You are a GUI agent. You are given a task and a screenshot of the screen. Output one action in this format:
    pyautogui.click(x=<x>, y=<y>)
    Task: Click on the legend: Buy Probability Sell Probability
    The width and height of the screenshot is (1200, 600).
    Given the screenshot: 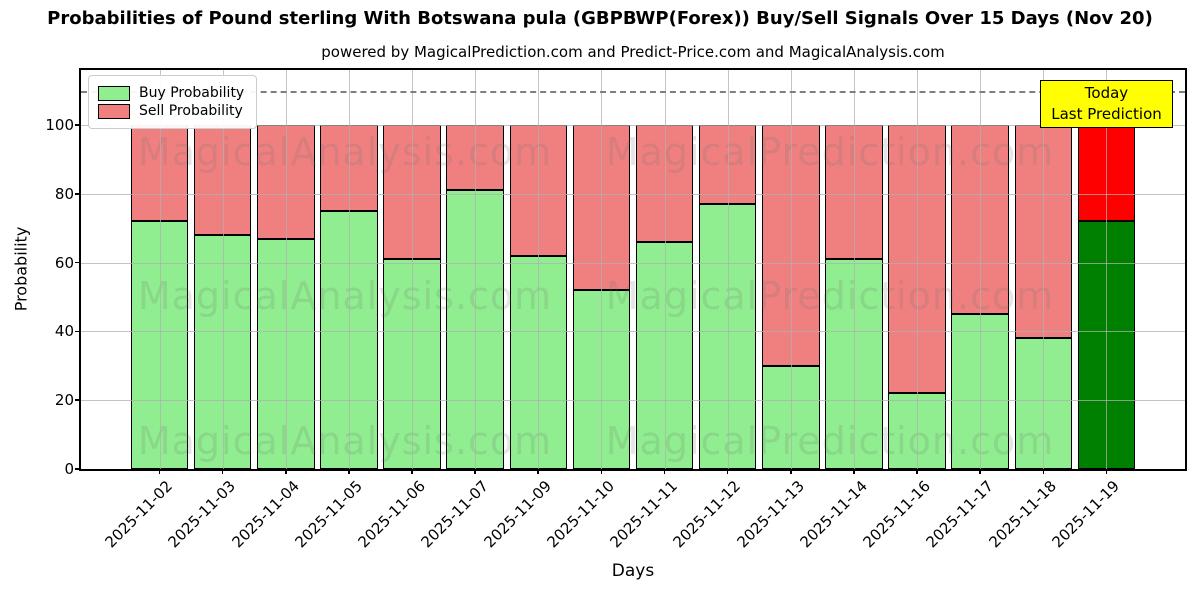 What is the action you would take?
    pyautogui.click(x=173, y=102)
    